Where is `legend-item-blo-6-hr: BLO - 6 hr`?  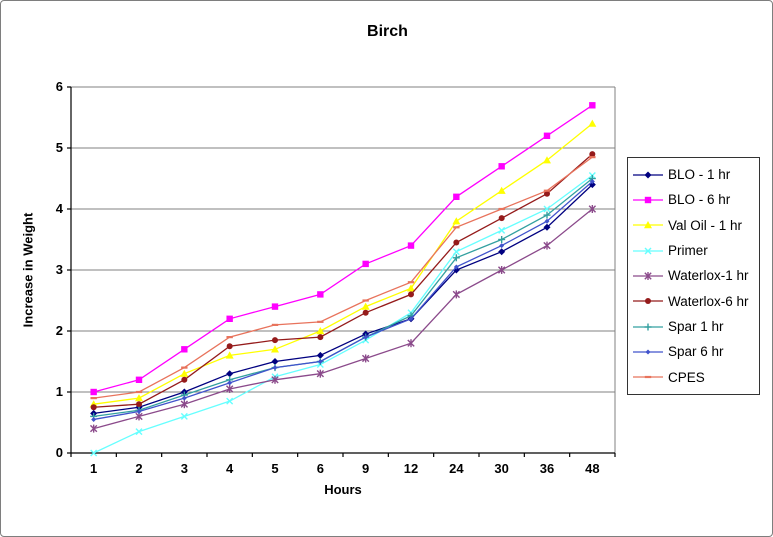
legend-item-blo-6-hr: BLO - 6 hr is located at coordinates (693, 199).